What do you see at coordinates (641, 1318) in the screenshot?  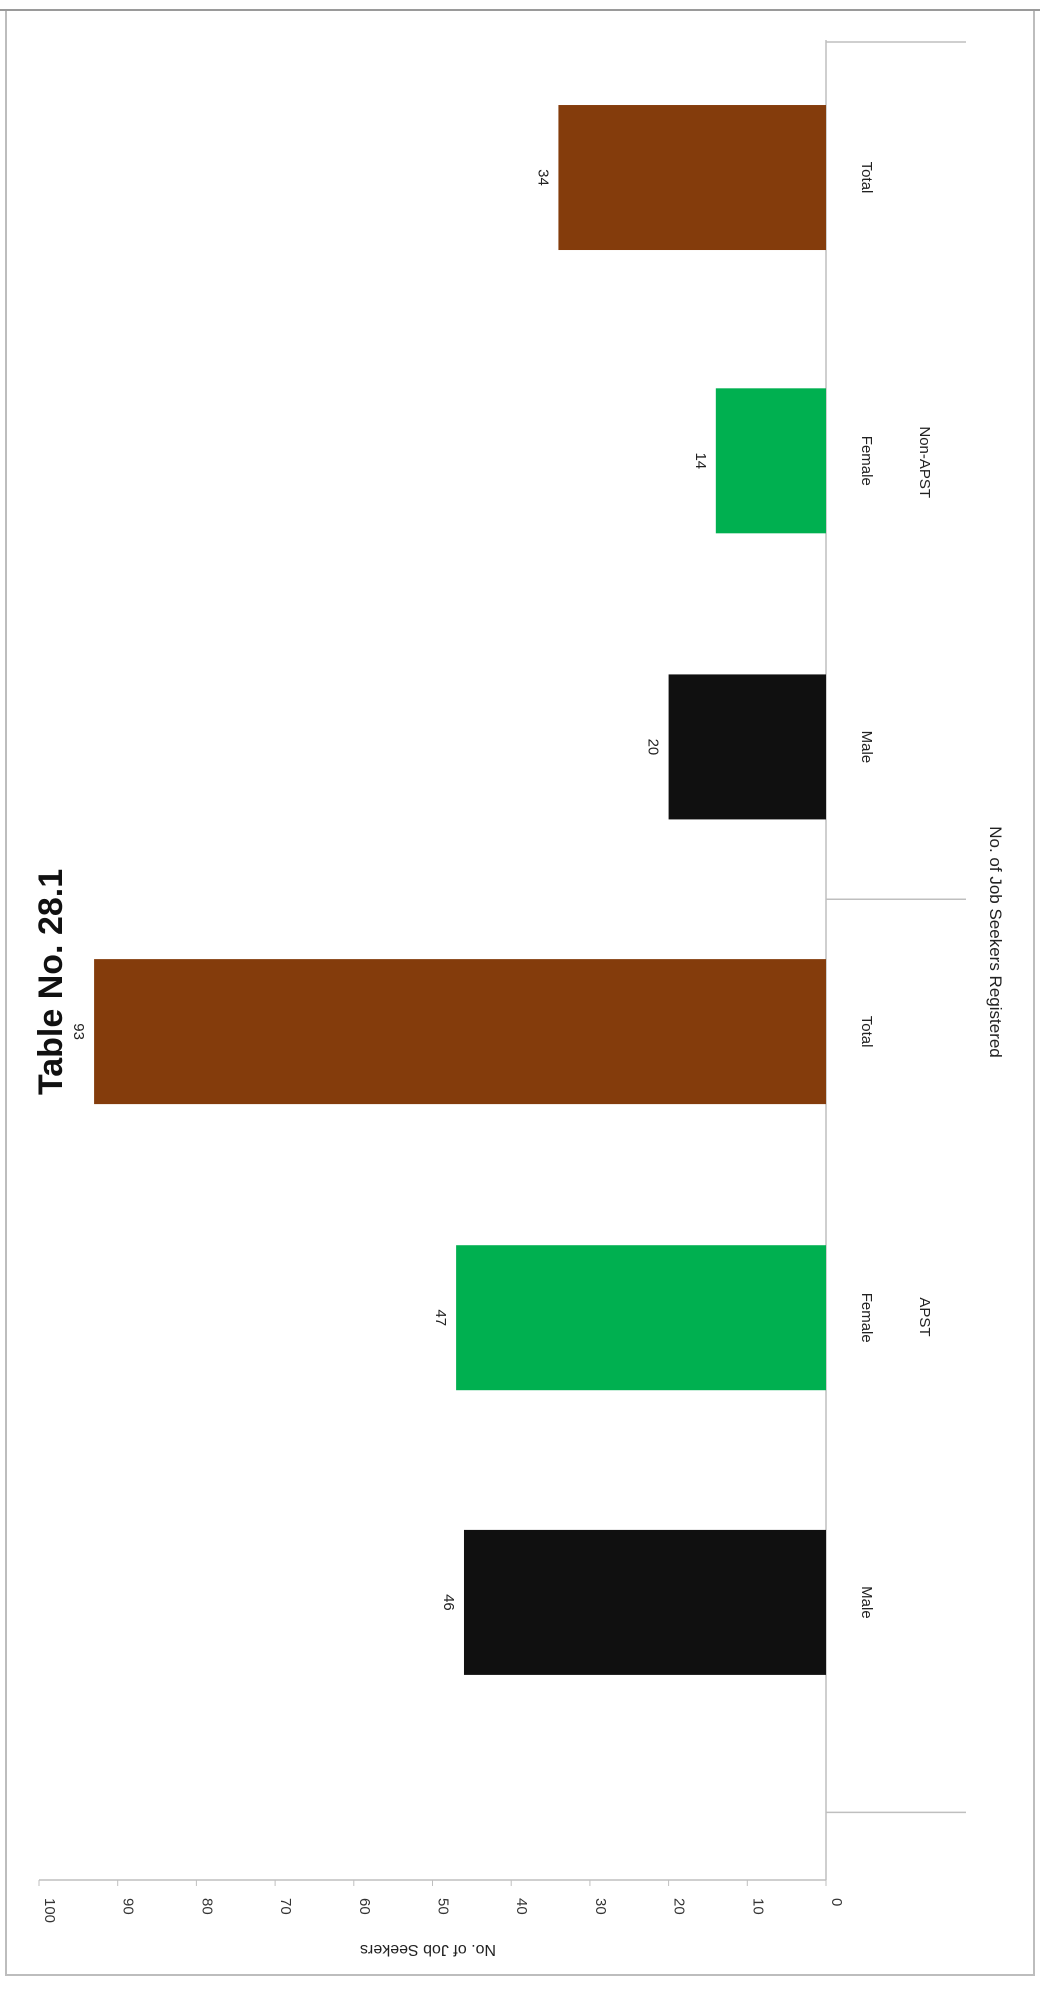 I see `bar-apst-female` at bounding box center [641, 1318].